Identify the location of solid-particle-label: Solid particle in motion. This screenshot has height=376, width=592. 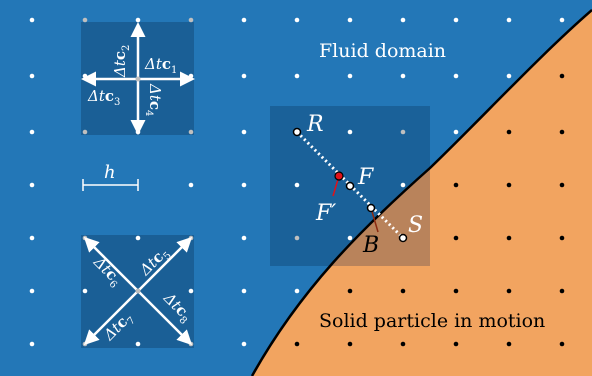
(432, 321).